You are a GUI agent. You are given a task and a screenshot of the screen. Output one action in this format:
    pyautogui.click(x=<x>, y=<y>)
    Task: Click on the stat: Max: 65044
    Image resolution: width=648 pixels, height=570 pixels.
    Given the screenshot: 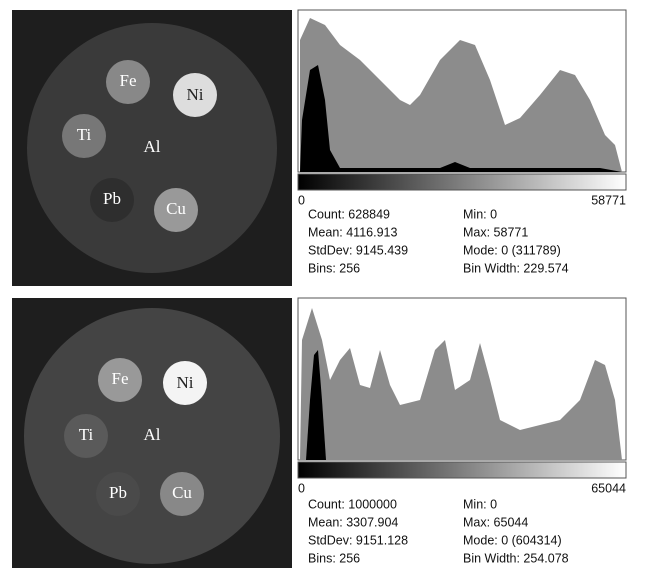 What is the action you would take?
    pyautogui.click(x=495, y=522)
    